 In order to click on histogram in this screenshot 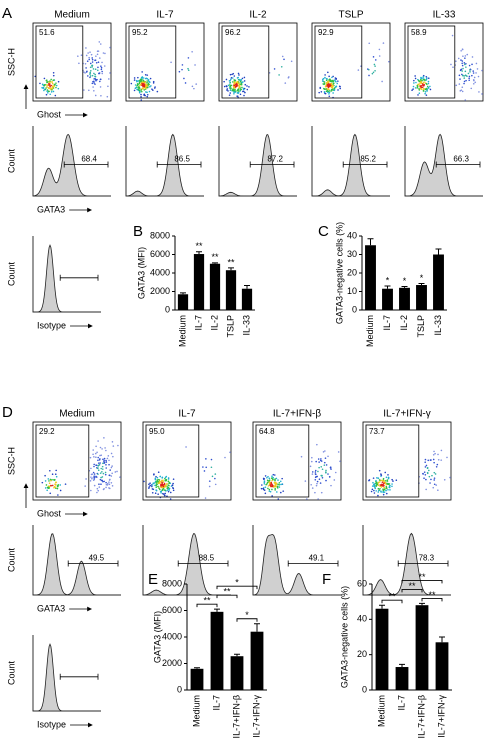, I will do `click(164, 165)`.